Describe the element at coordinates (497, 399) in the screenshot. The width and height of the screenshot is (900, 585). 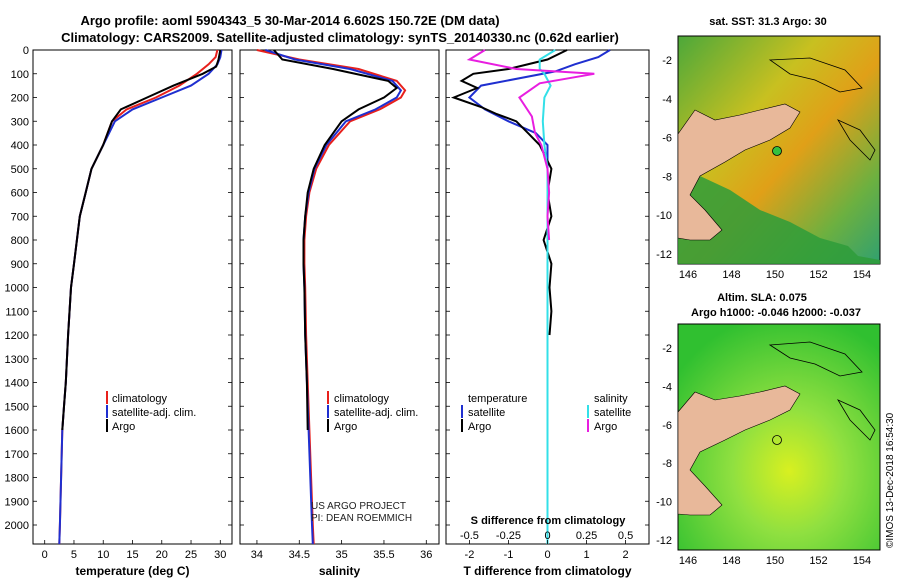
I see `legend-t-title: temperature` at that location.